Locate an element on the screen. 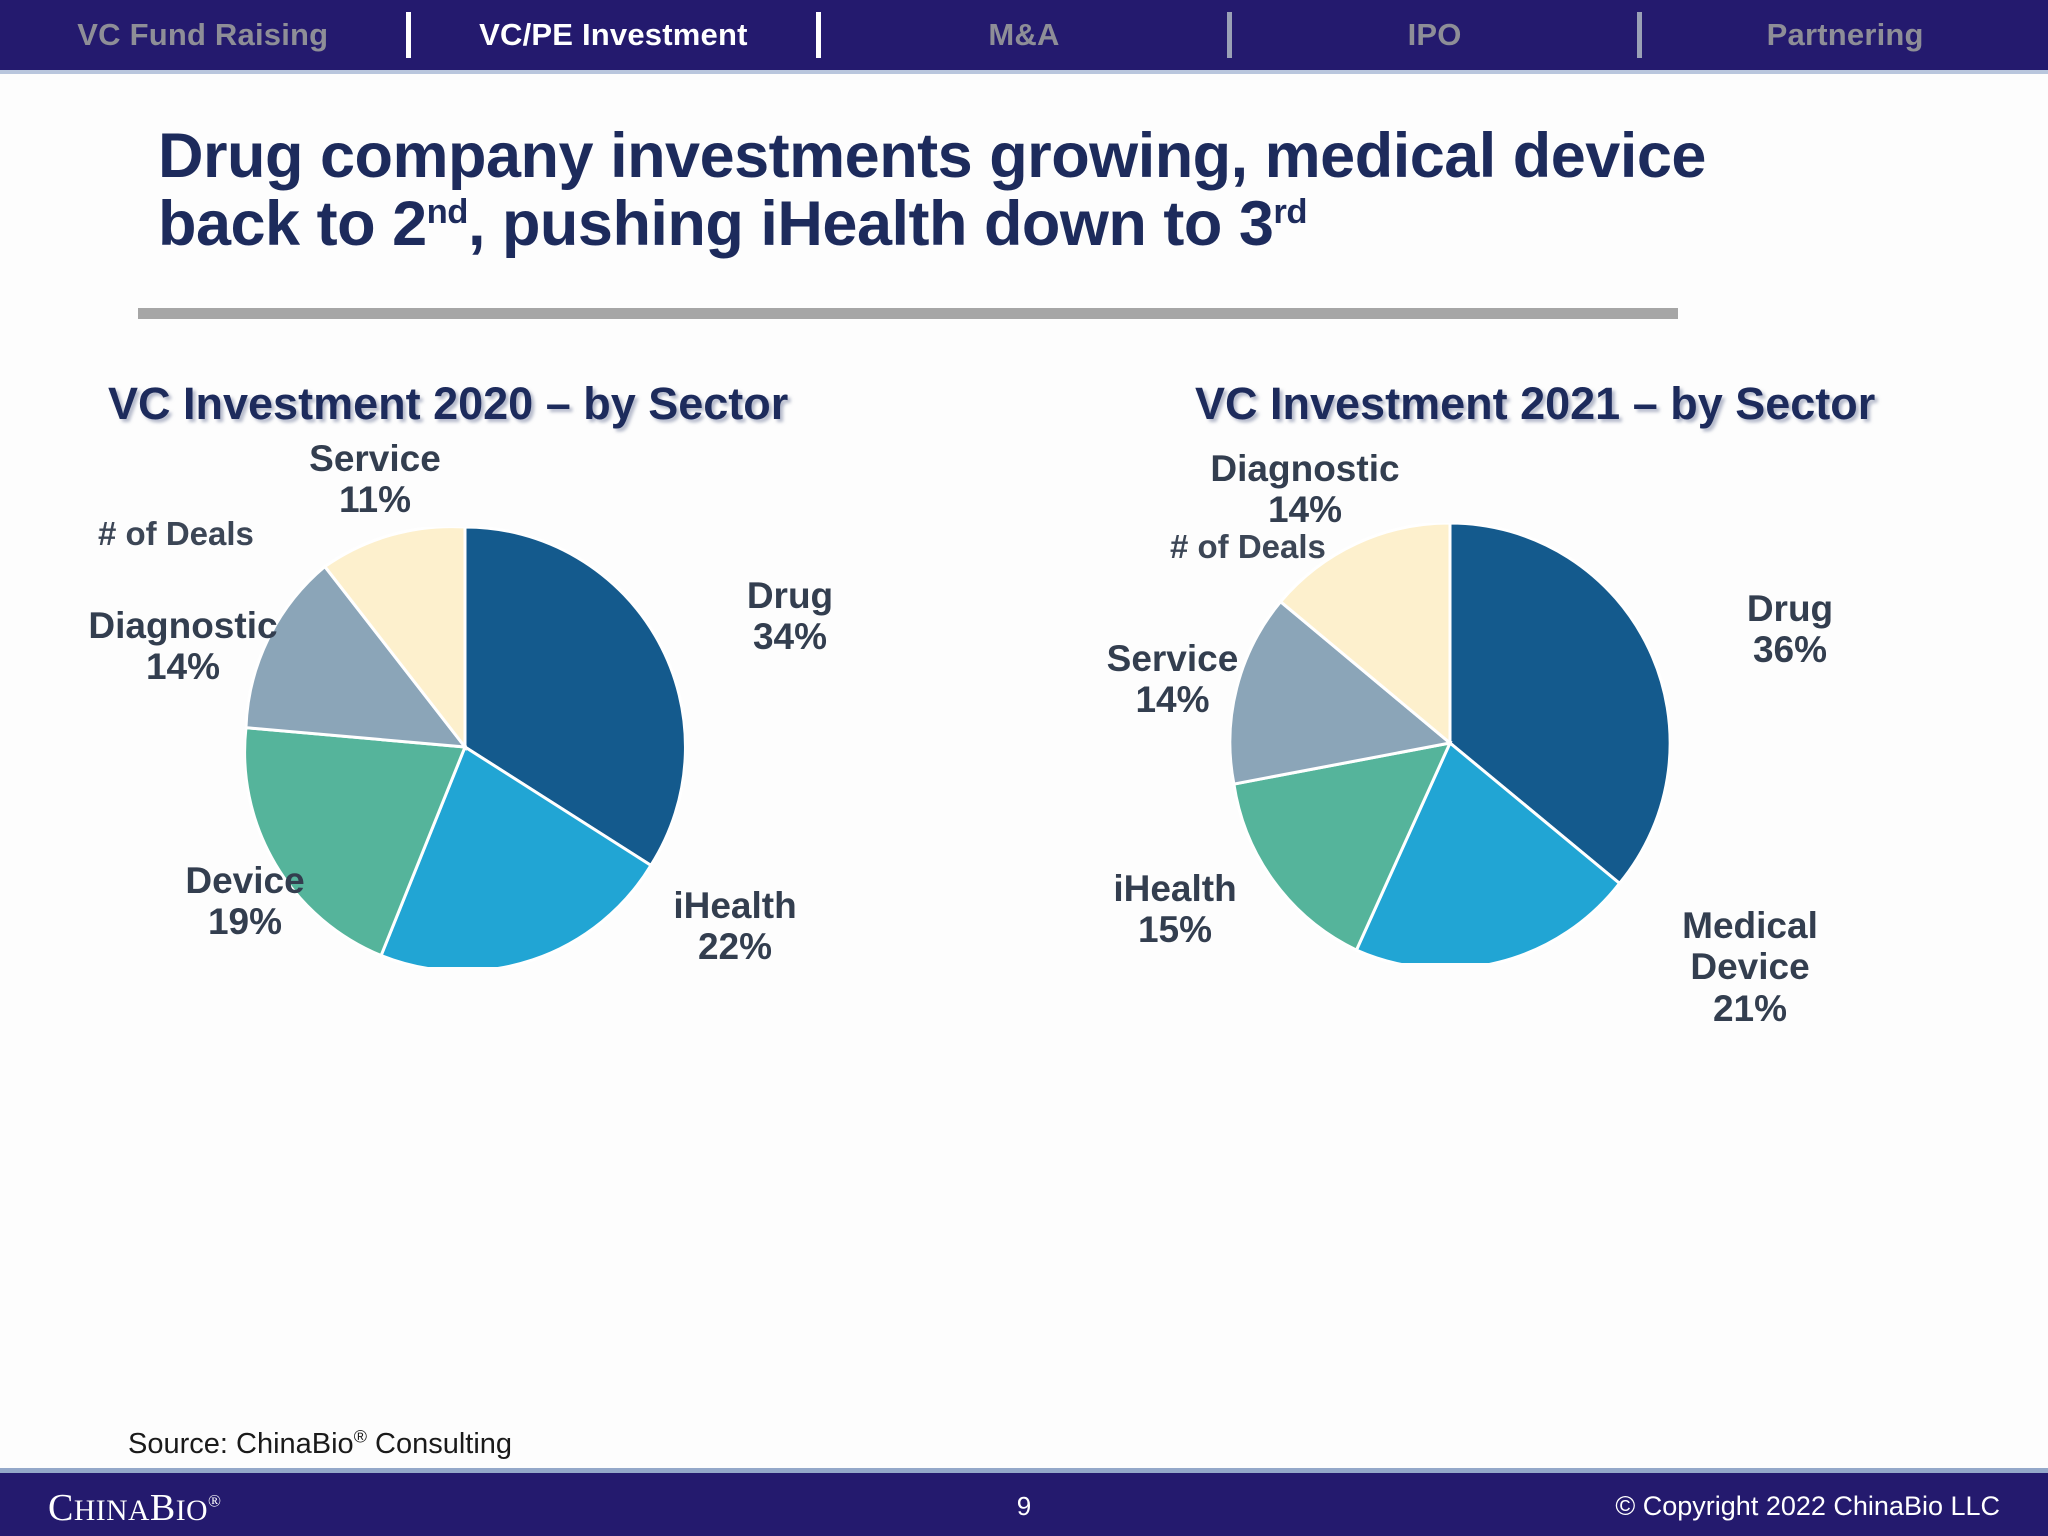 This screenshot has width=2048, height=1536. source-note: Source: ChinaBio® Consulting is located at coordinates (320, 1443).